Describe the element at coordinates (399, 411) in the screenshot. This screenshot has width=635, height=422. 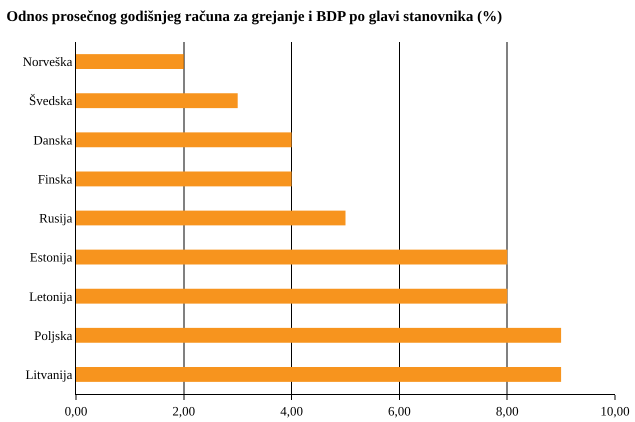
I see `x-tick-label: 6,00` at that location.